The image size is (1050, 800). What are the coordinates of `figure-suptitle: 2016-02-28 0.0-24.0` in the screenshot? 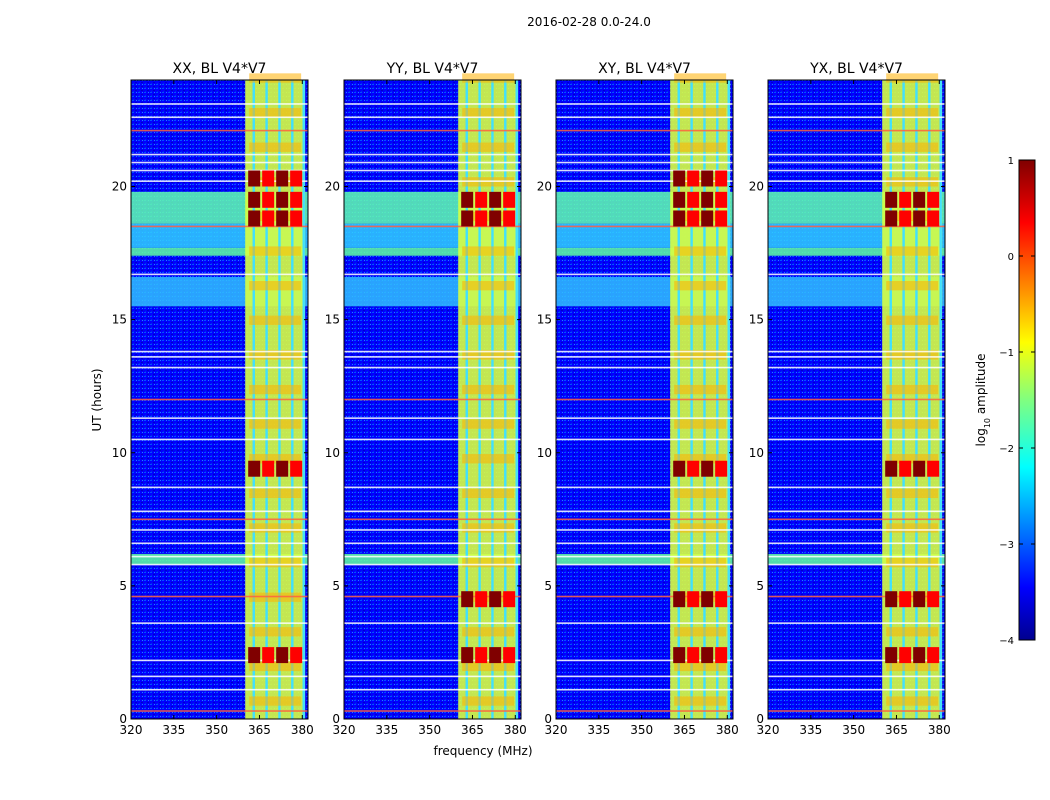 It's located at (589, 22).